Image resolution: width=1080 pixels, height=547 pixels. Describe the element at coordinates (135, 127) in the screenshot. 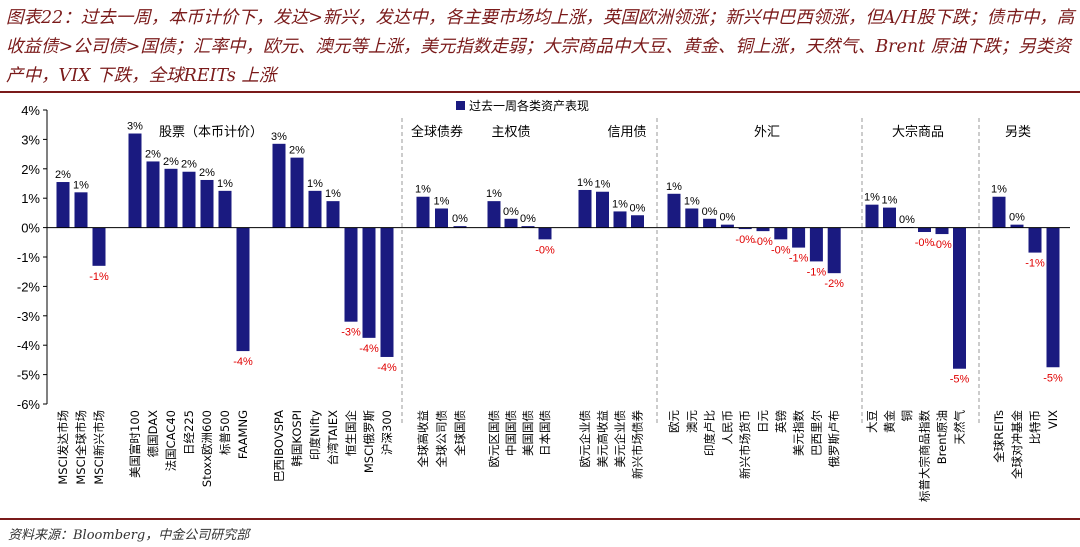

I see `data-label: 3%` at that location.